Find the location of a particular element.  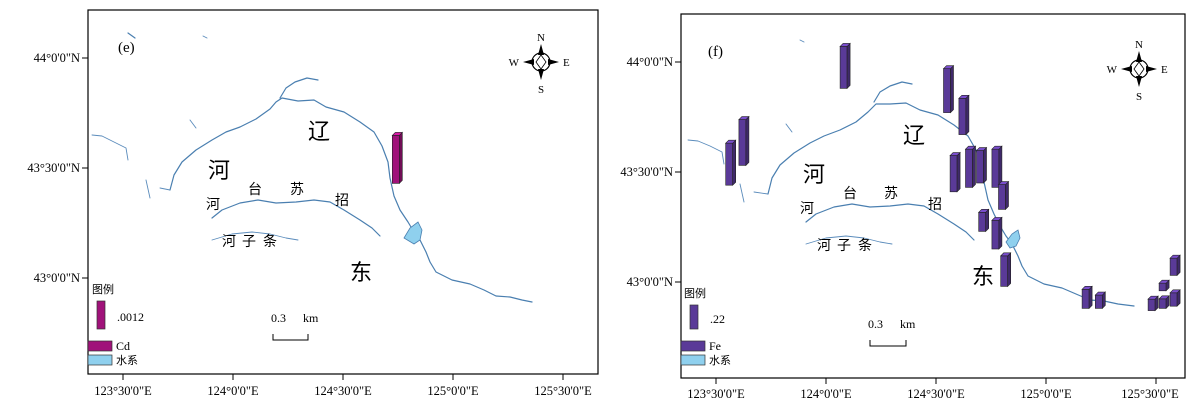

legend: 图例 .22 Fe 水系 is located at coordinates (705, 326).